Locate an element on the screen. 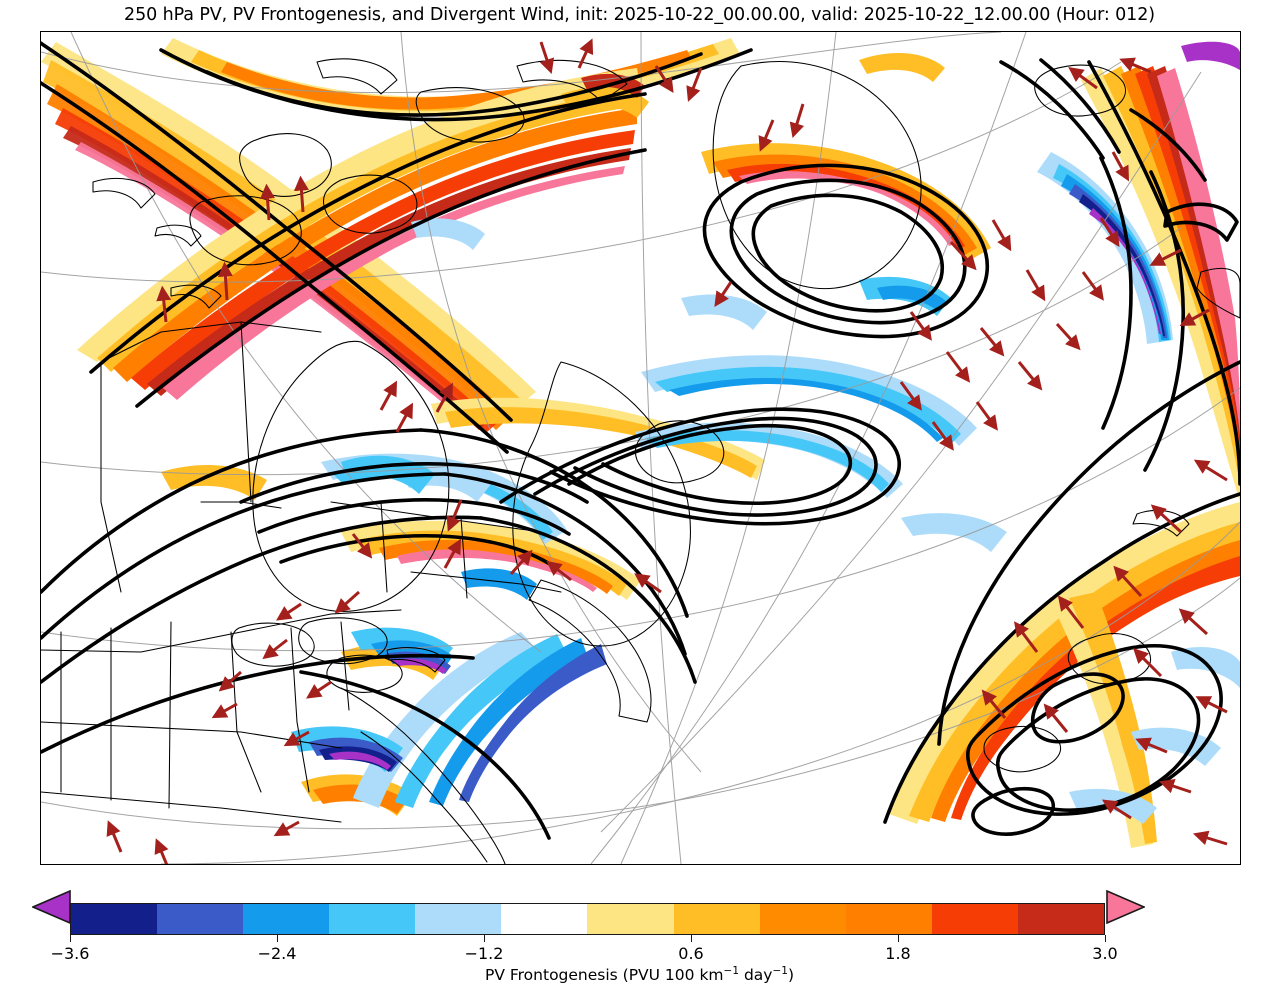 This screenshot has width=1279, height=1001. colorbar-band-list is located at coordinates (587, 919).